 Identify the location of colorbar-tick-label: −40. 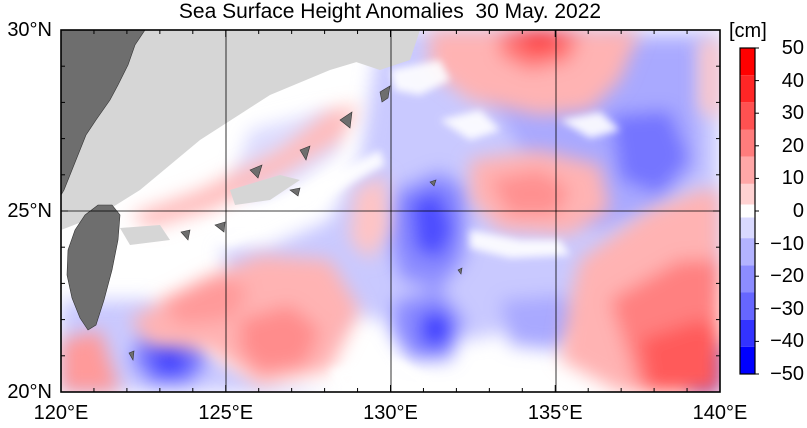
(787, 341).